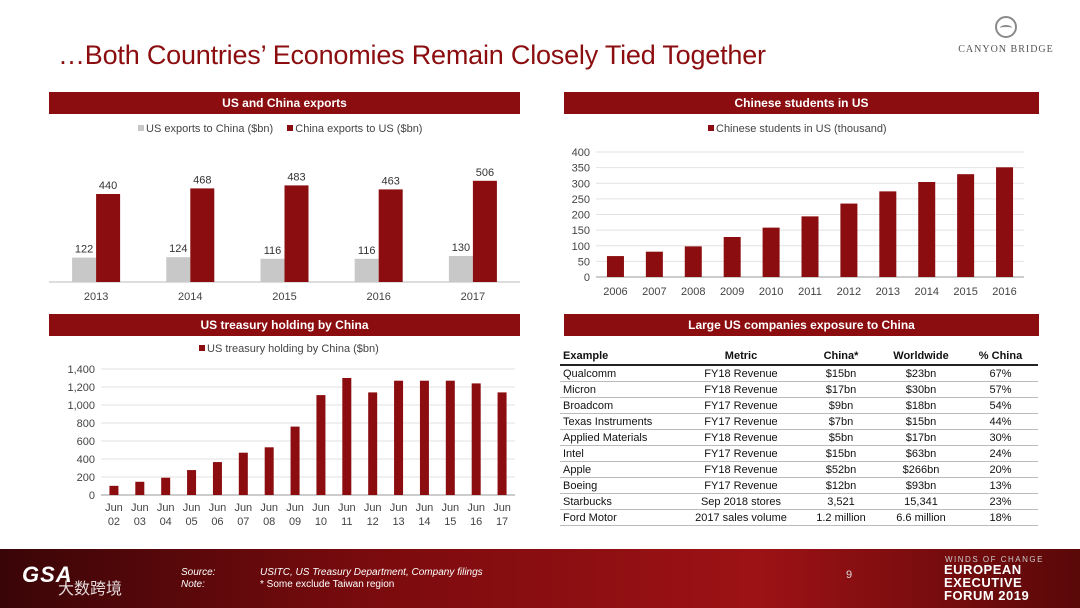 This screenshot has height=608, width=1080. What do you see at coordinates (841, 469) in the screenshot?
I see `cell-china: $52bn` at bounding box center [841, 469].